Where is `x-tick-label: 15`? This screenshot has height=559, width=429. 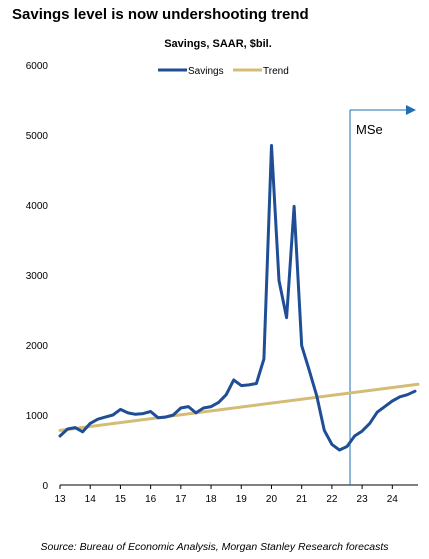 x-tick-label: 15 is located at coordinates (121, 499).